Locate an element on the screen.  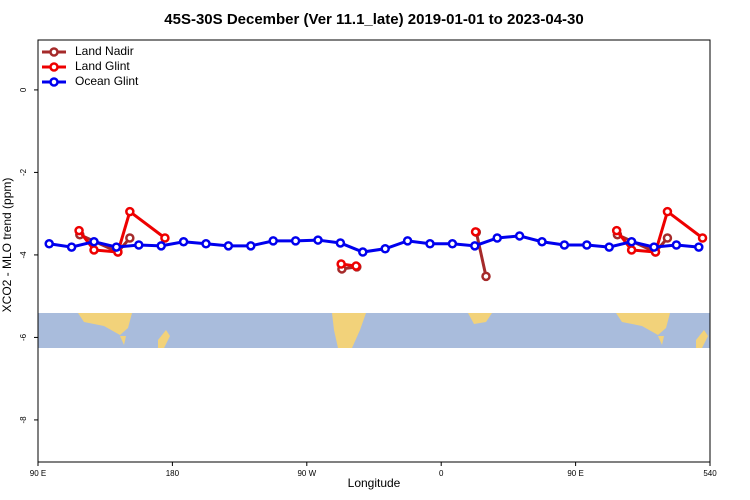
y-tick-label: 0 is located at coordinates (23, 89).